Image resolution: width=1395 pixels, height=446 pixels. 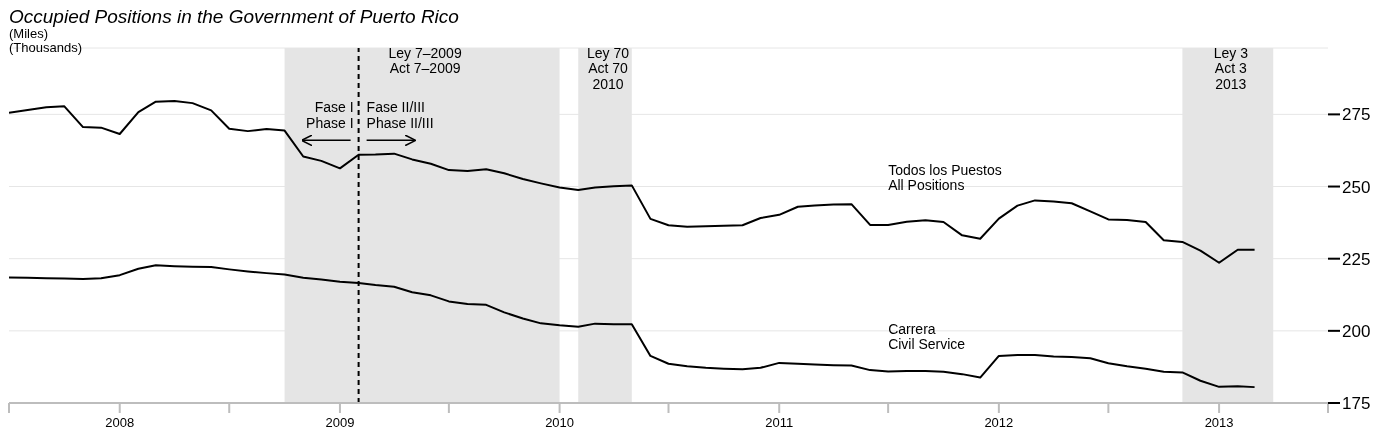 I want to click on y-tick-label: 200, so click(x=1356, y=331).